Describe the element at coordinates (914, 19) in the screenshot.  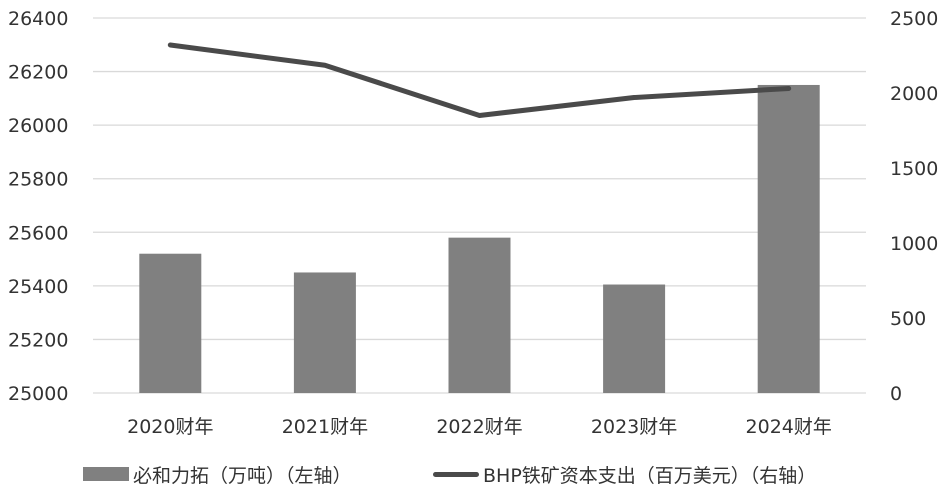
I see `right-tick-label: 2500` at that location.